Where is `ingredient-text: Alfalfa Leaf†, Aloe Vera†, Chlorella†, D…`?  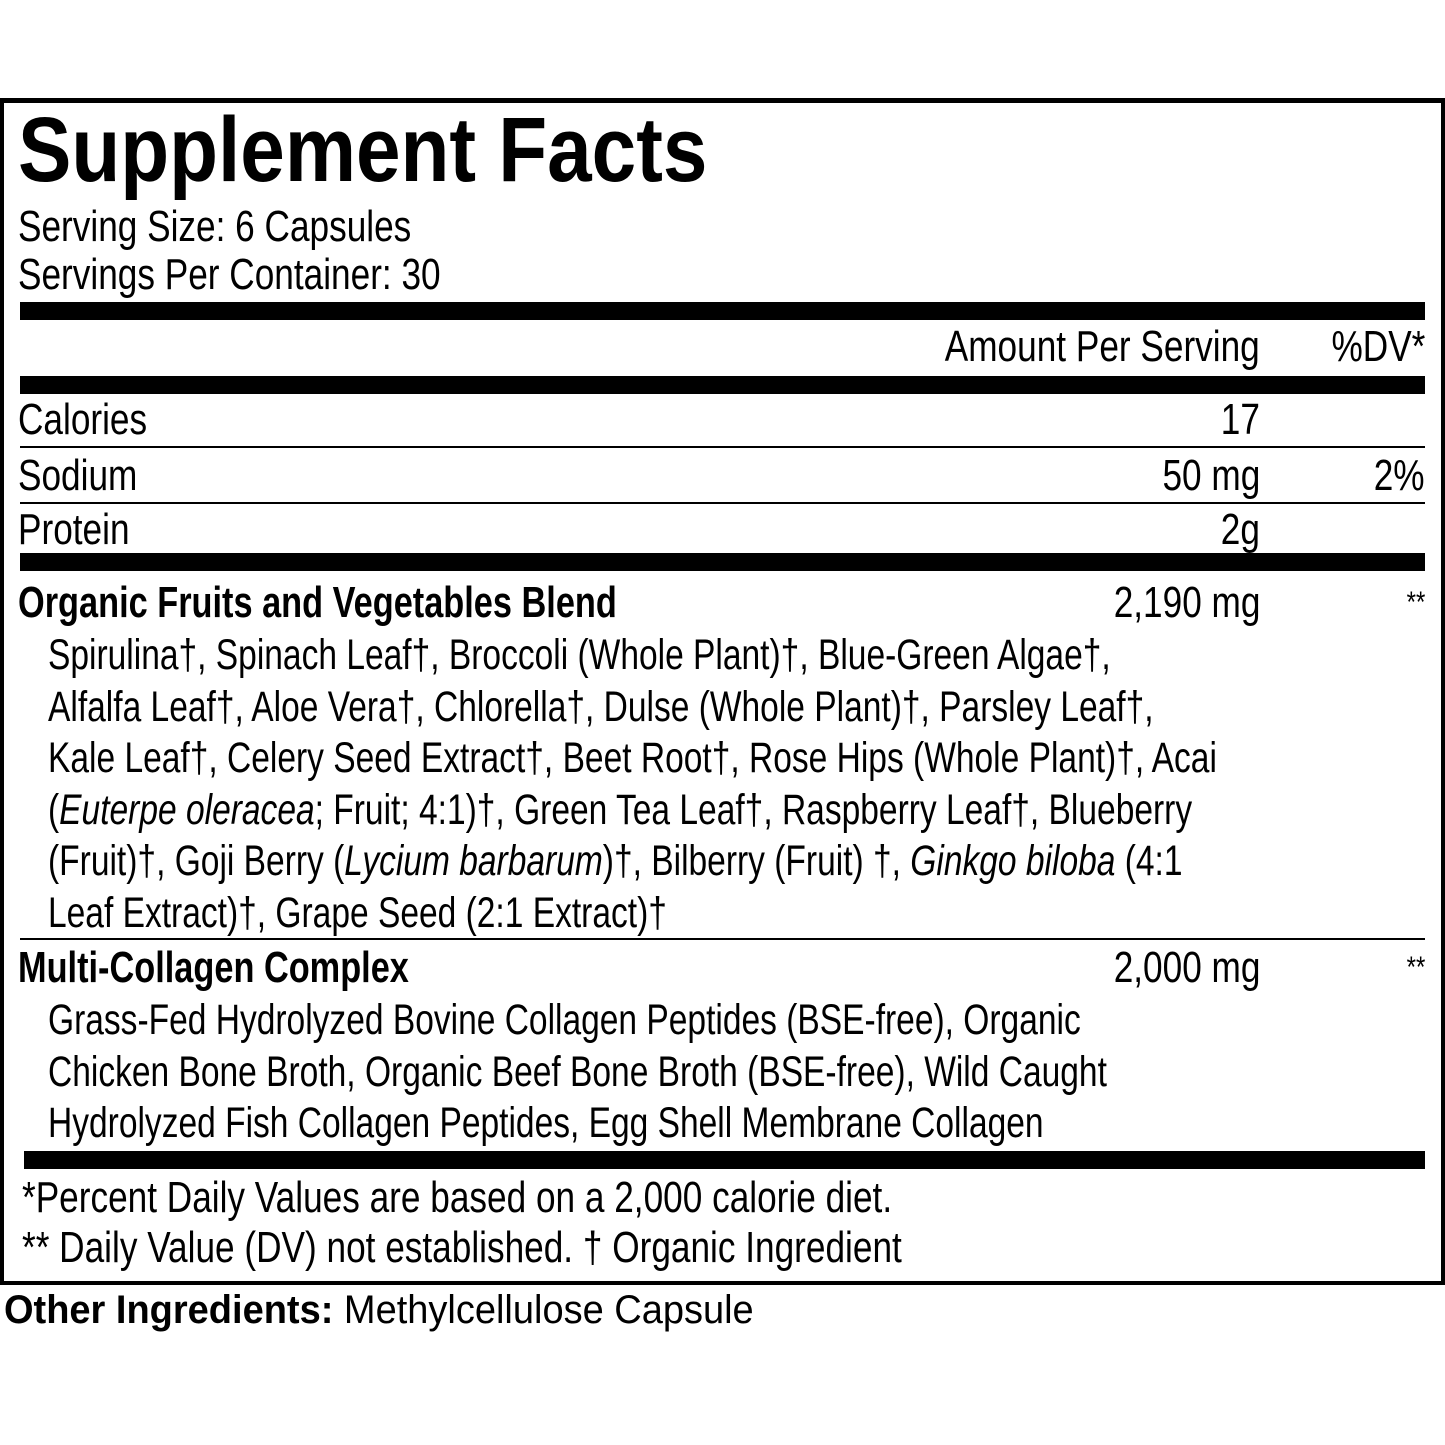 ingredient-text: Alfalfa Leaf†, Aloe Vera†, Chlorella†, D… is located at coordinates (601, 706).